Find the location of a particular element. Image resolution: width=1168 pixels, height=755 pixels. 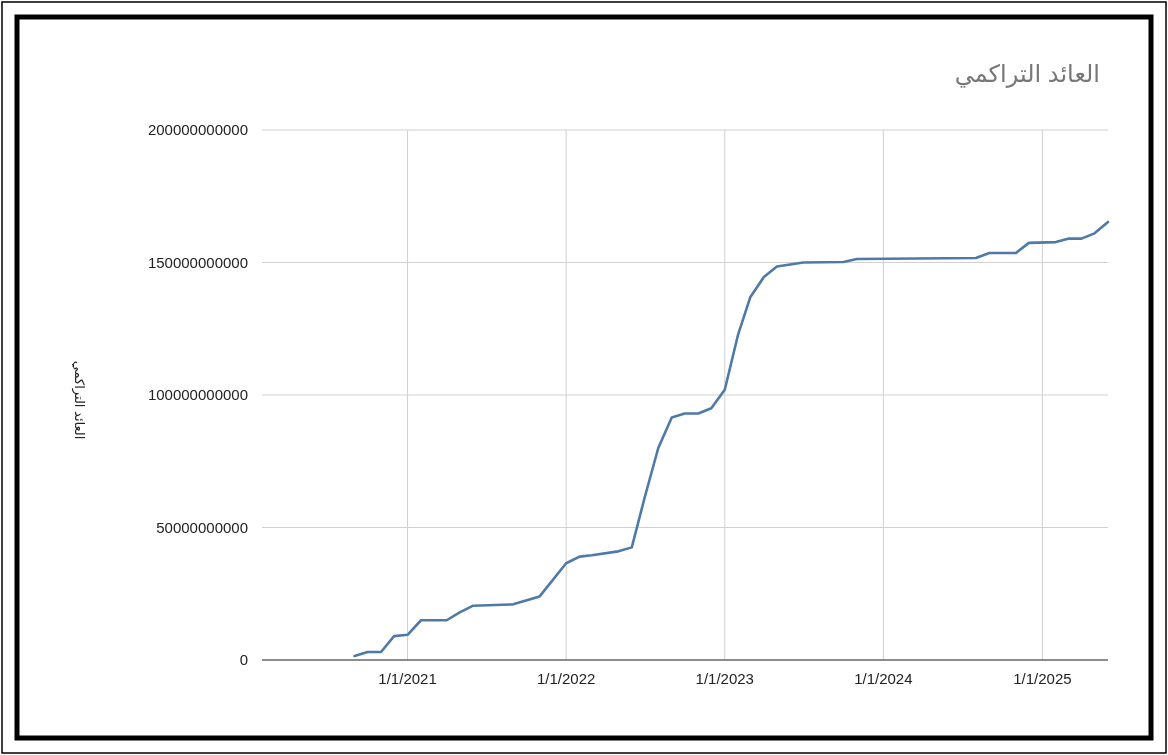

chart-title: العائد التراكمي is located at coordinates (1027, 74).